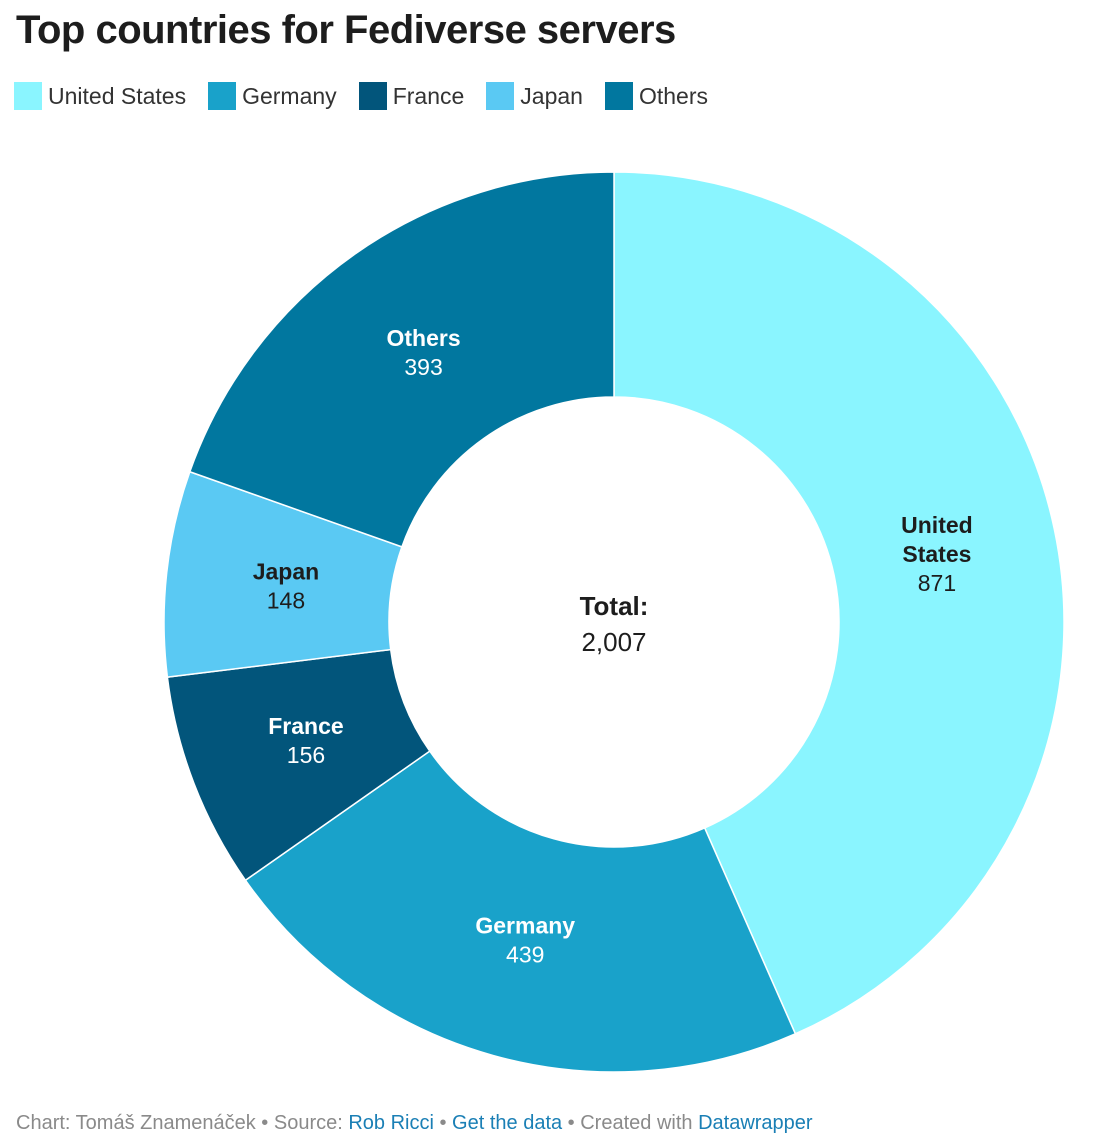  What do you see at coordinates (755, 1123) in the screenshot?
I see `datawrapper-link: Datawrapper` at bounding box center [755, 1123].